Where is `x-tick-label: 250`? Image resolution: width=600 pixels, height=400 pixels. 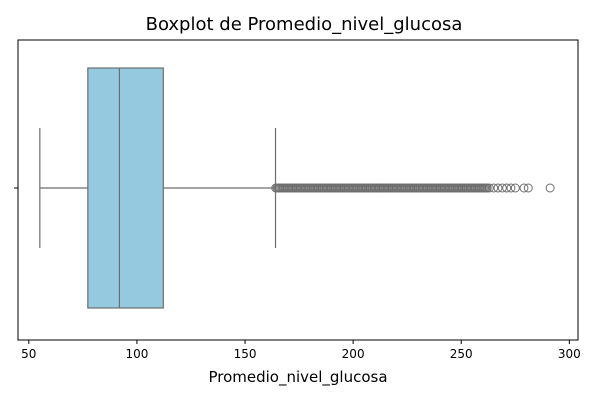 x-tick-label: 250 is located at coordinates (461, 354).